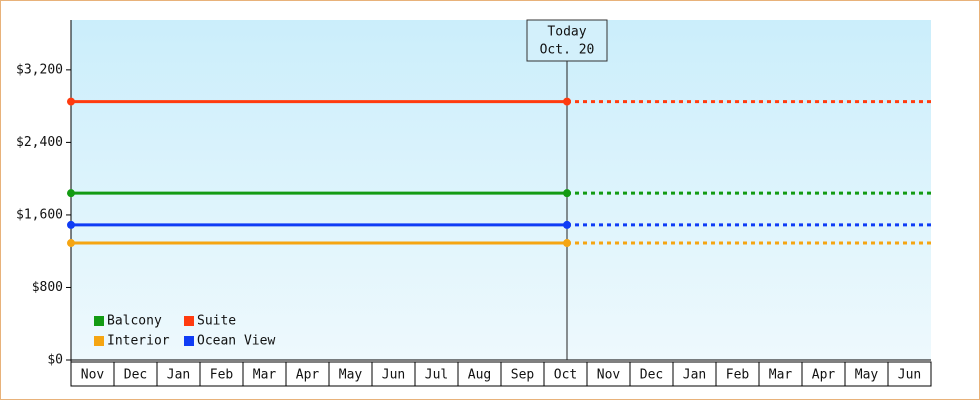 The width and height of the screenshot is (980, 403). What do you see at coordinates (134, 321) in the screenshot?
I see `legend-label: Balcony` at bounding box center [134, 321].